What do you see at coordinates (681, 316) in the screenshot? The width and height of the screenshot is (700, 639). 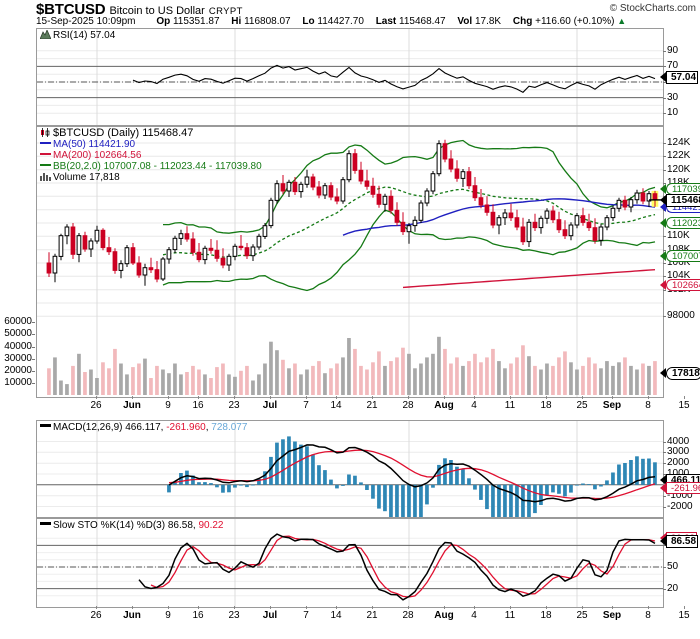 I see `y-tick-label: 98000` at bounding box center [681, 316].